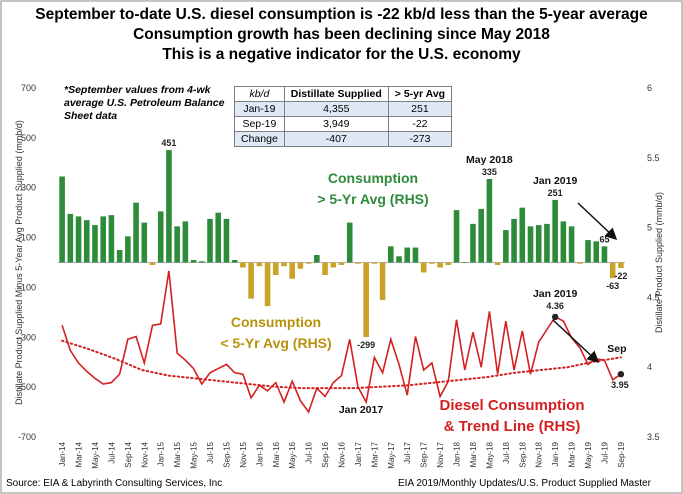 The width and height of the screenshot is (683, 494). I want to click on table-cell: -273, so click(420, 139).